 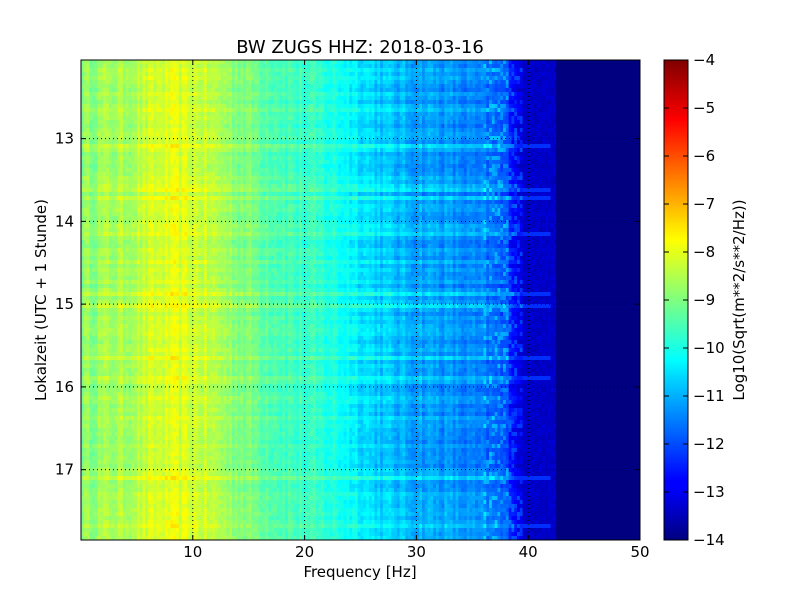 What do you see at coordinates (360, 47) in the screenshot?
I see `chart-title: BW ZUGS HHZ: 2018-03-16` at bounding box center [360, 47].